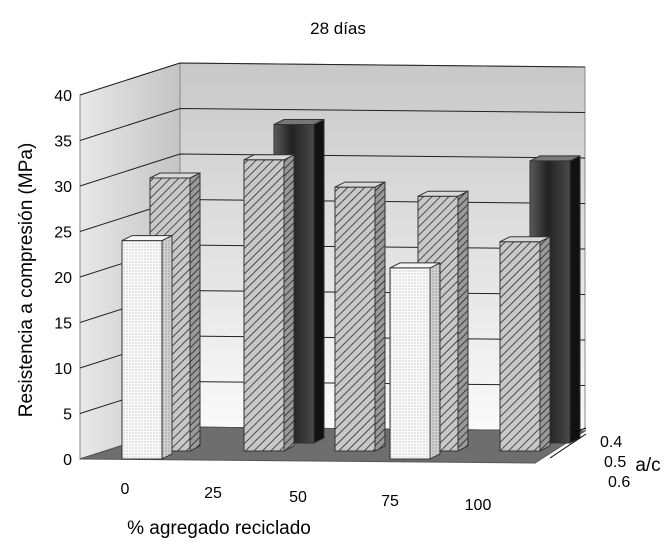 The image size is (670, 552). What do you see at coordinates (360, 184) in the screenshot?
I see `bar-05-50-top` at bounding box center [360, 184].